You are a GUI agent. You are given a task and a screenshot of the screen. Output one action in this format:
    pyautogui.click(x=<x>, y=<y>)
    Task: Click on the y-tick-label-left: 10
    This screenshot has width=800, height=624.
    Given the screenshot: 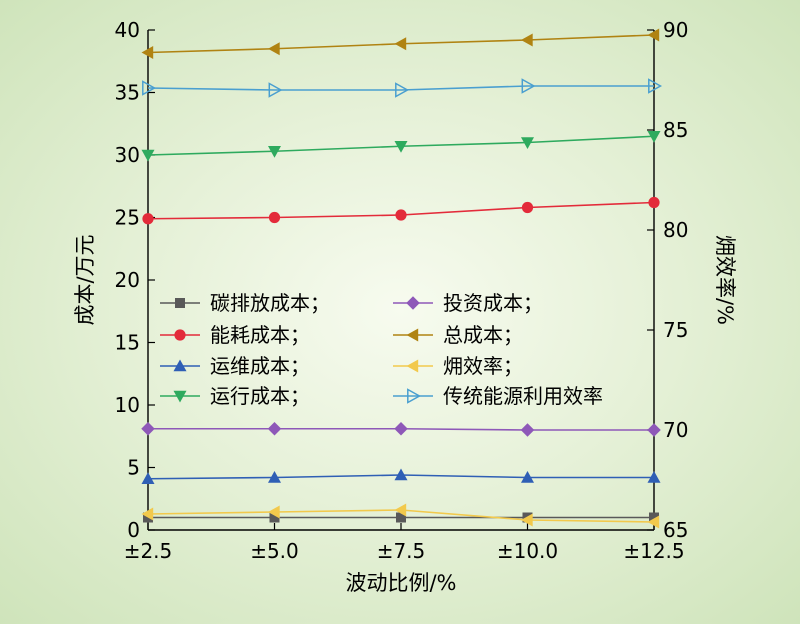 What is the action you would take?
    pyautogui.click(x=127, y=405)
    